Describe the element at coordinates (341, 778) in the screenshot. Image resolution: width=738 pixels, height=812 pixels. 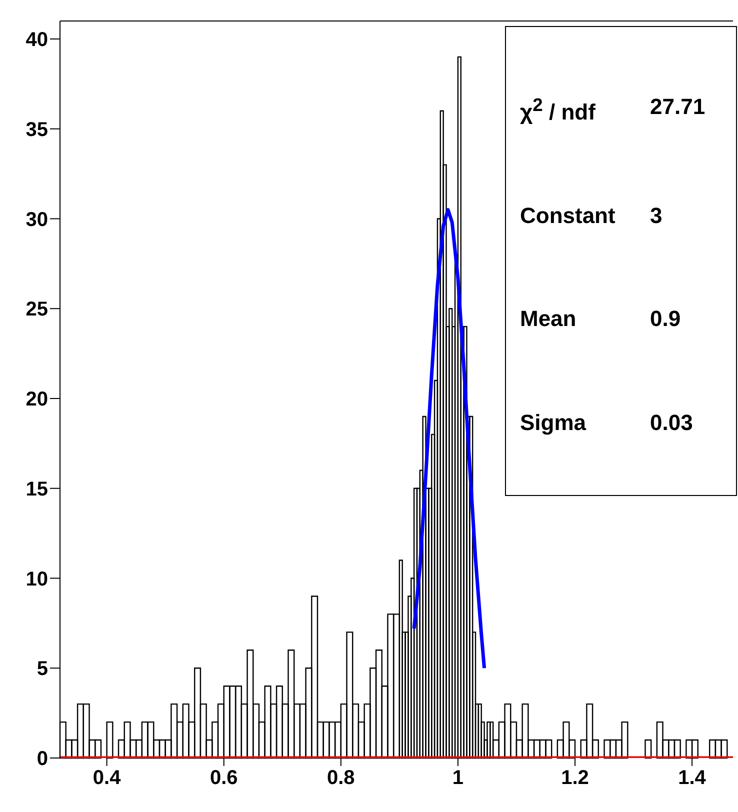
I see `x-tick-label: 0.8` at that location.